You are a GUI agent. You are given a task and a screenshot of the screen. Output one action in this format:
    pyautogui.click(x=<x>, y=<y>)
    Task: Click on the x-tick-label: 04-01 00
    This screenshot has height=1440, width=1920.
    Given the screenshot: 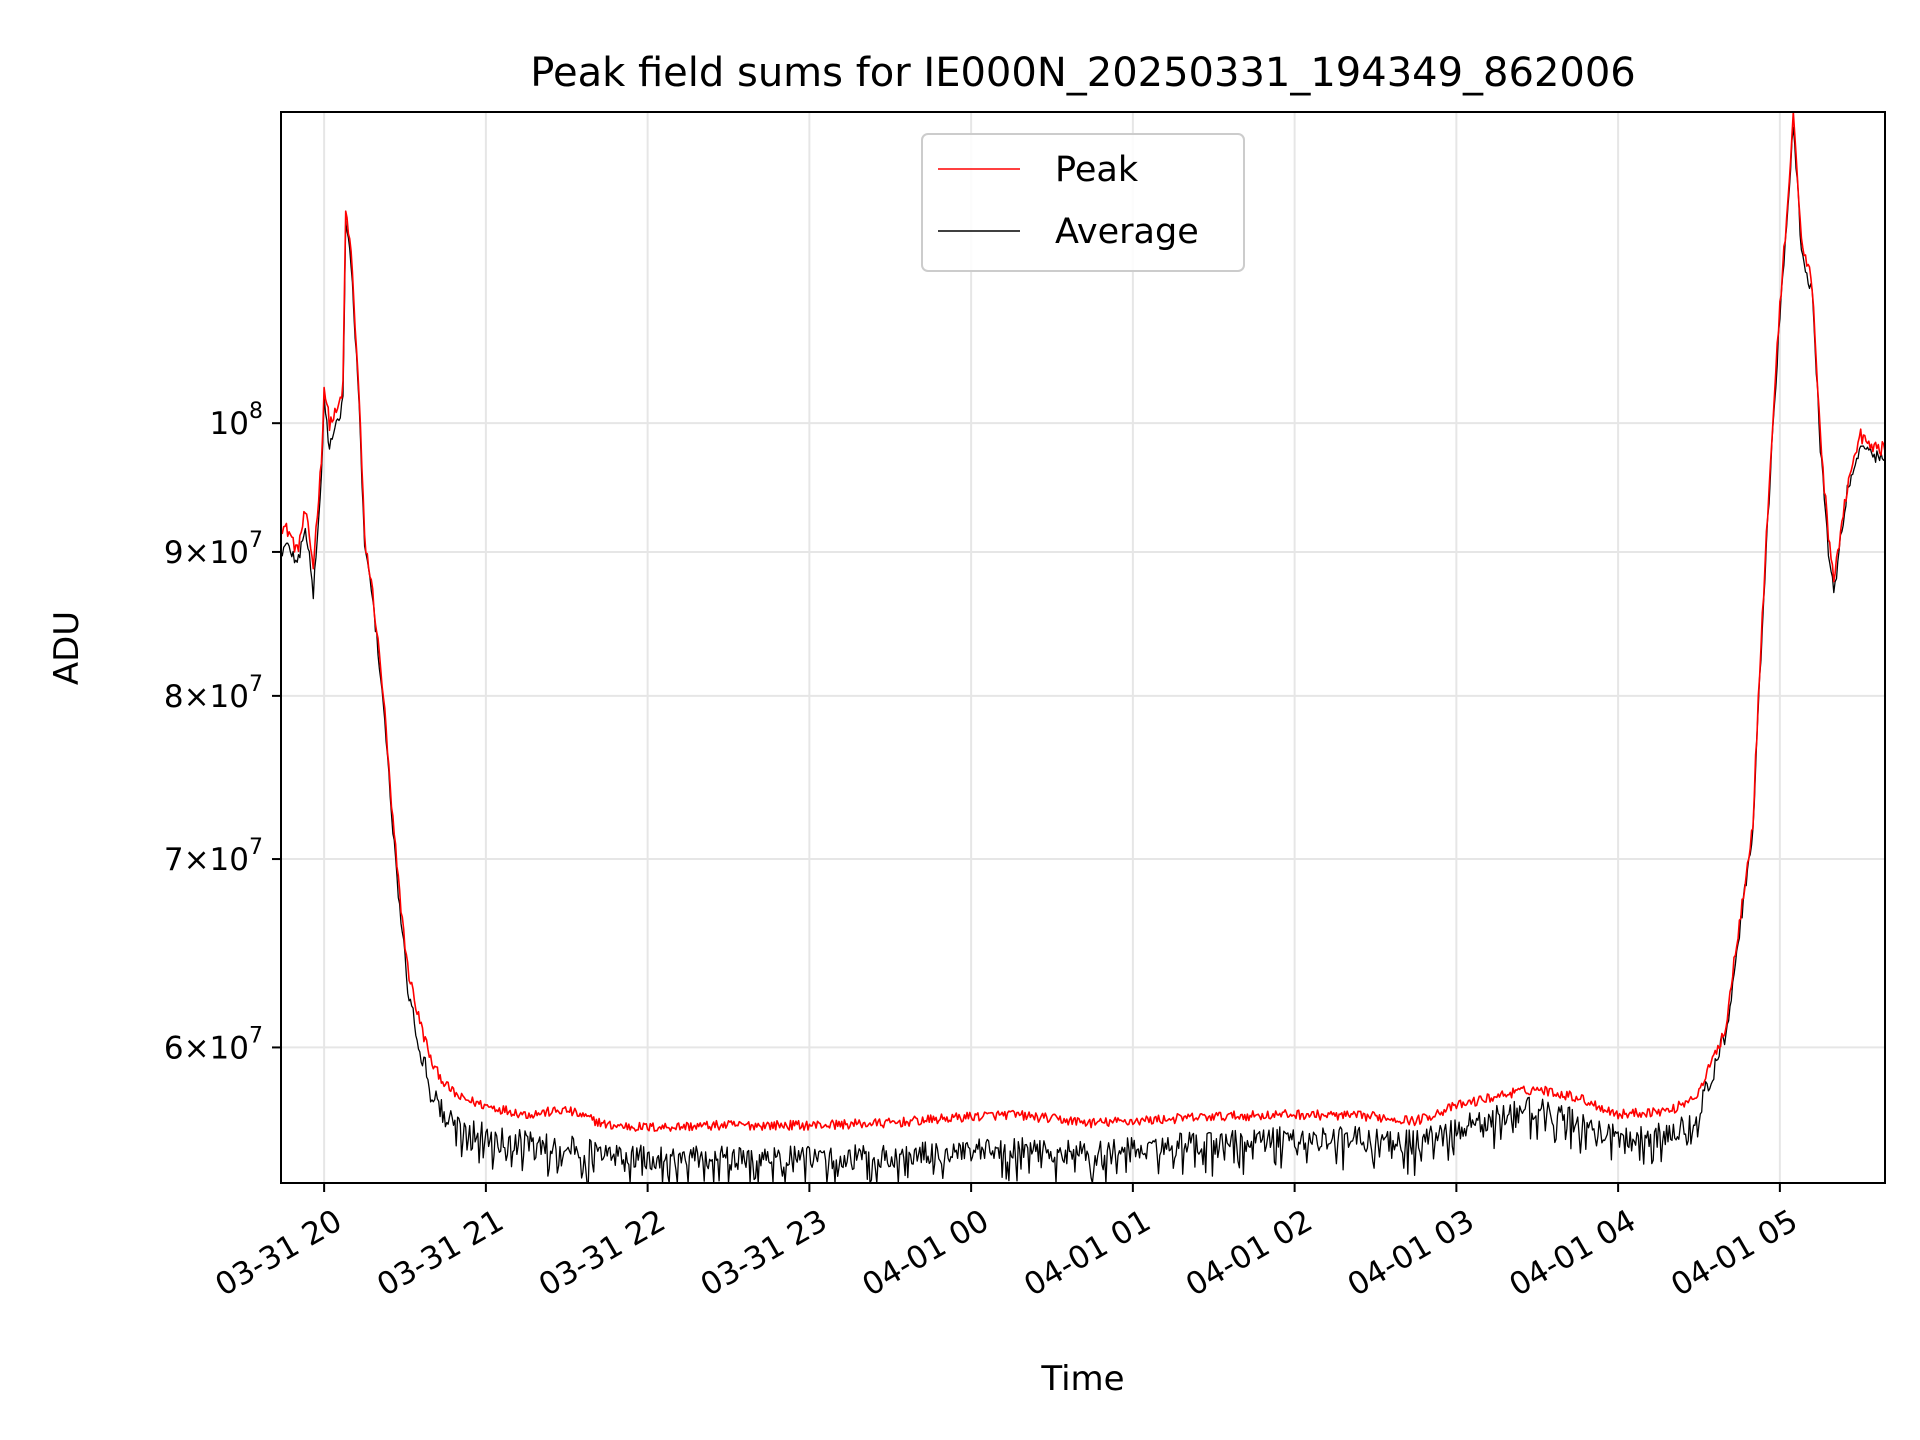 What is the action you would take?
    pyautogui.click(x=925, y=1253)
    